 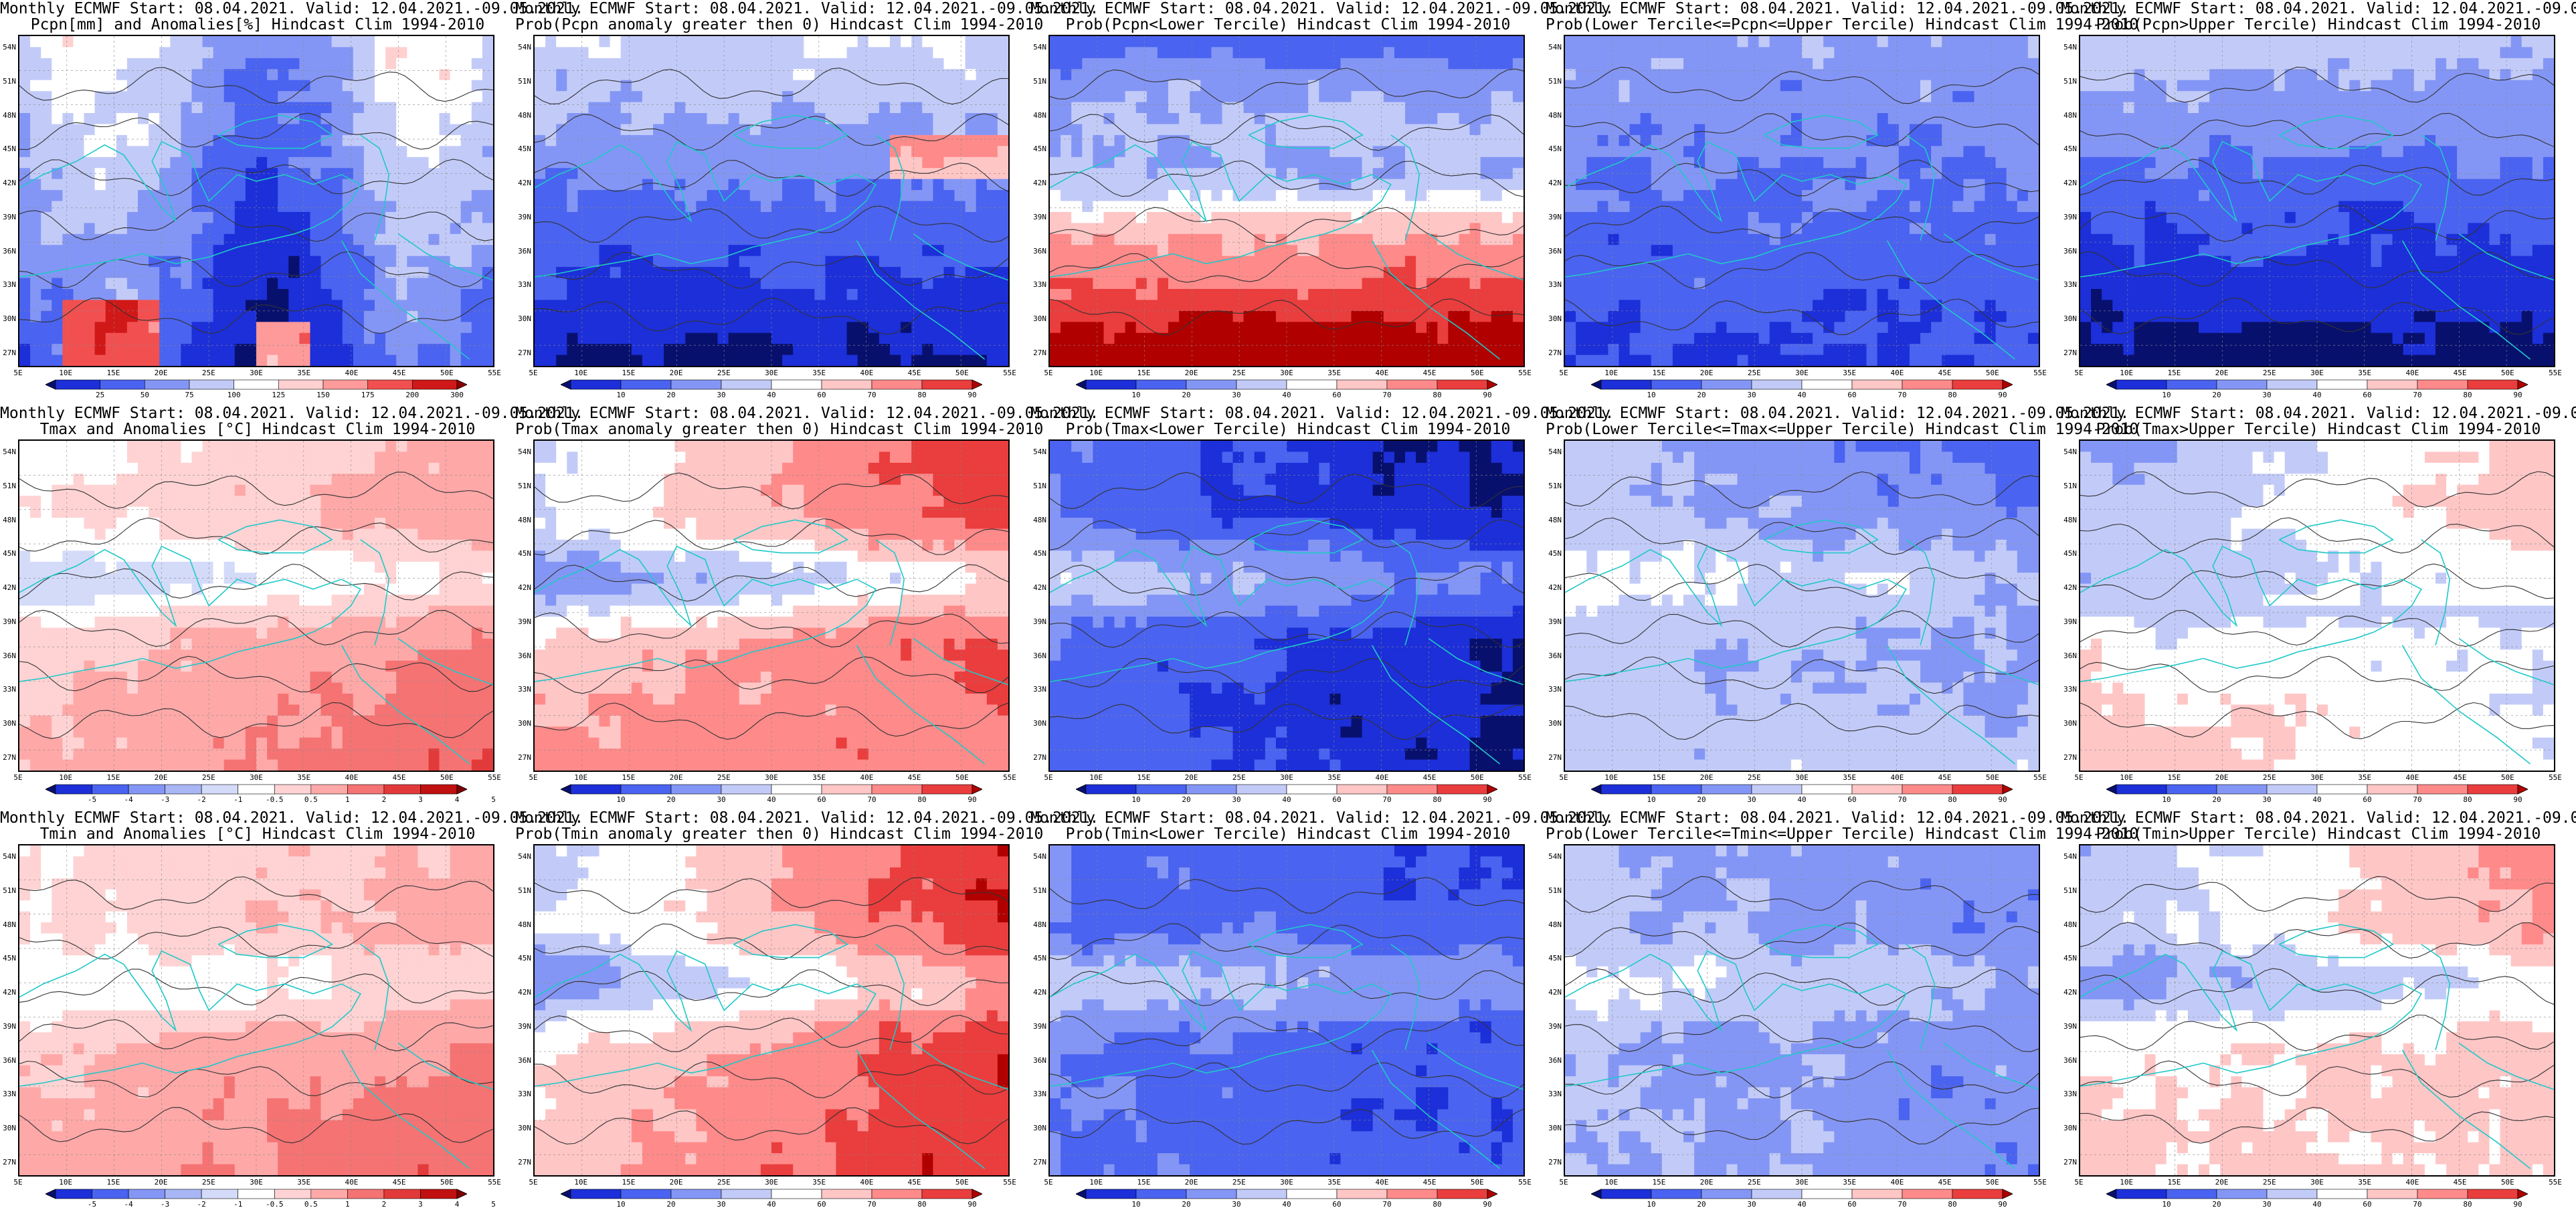 I want to click on lat-tick-label: 39N, so click(x=523, y=217).